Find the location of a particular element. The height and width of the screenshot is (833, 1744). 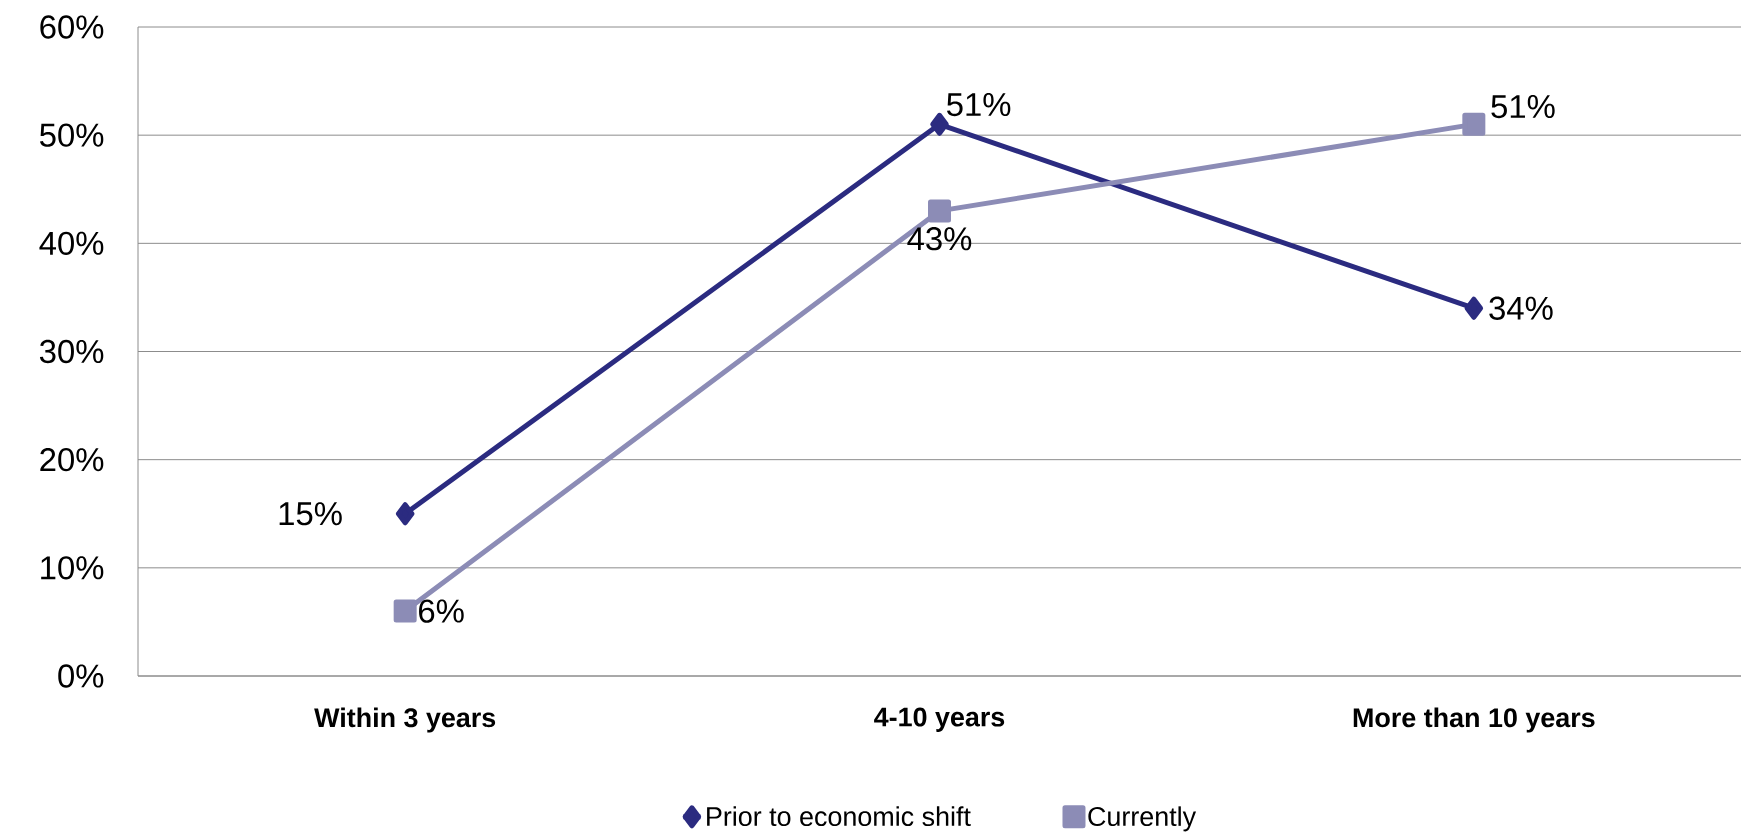

data-label: 43% is located at coordinates (939, 239).